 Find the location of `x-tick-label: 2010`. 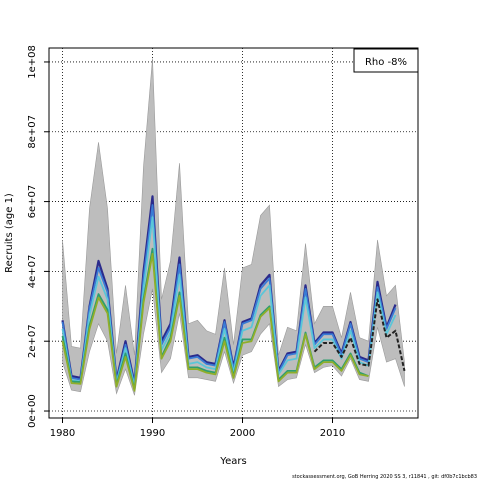

x-tick-label: 2010 is located at coordinates (332, 433).